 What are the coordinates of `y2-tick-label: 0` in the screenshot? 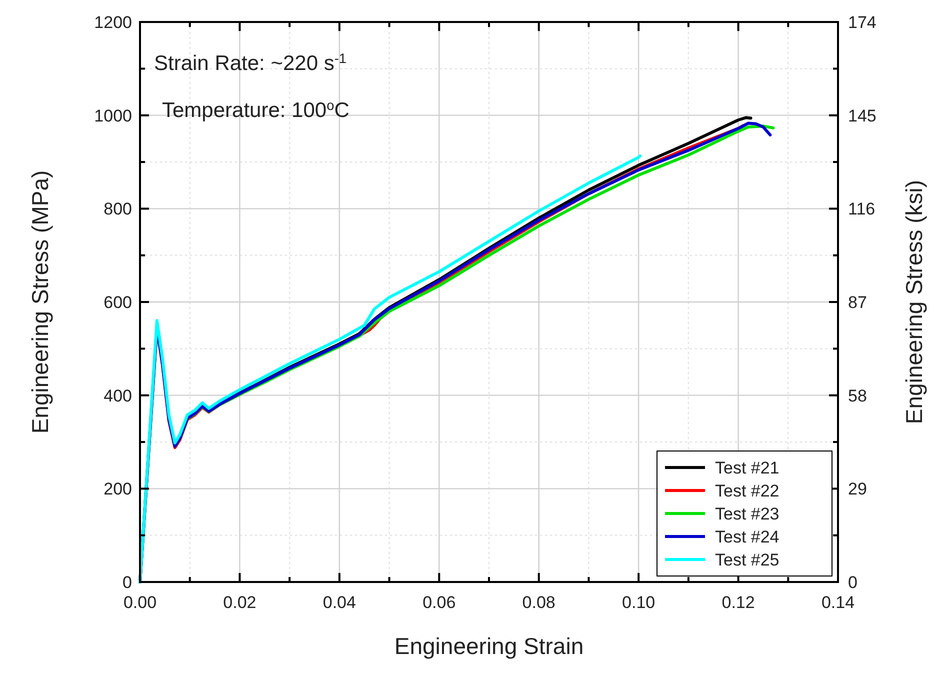 It's located at (853, 582).